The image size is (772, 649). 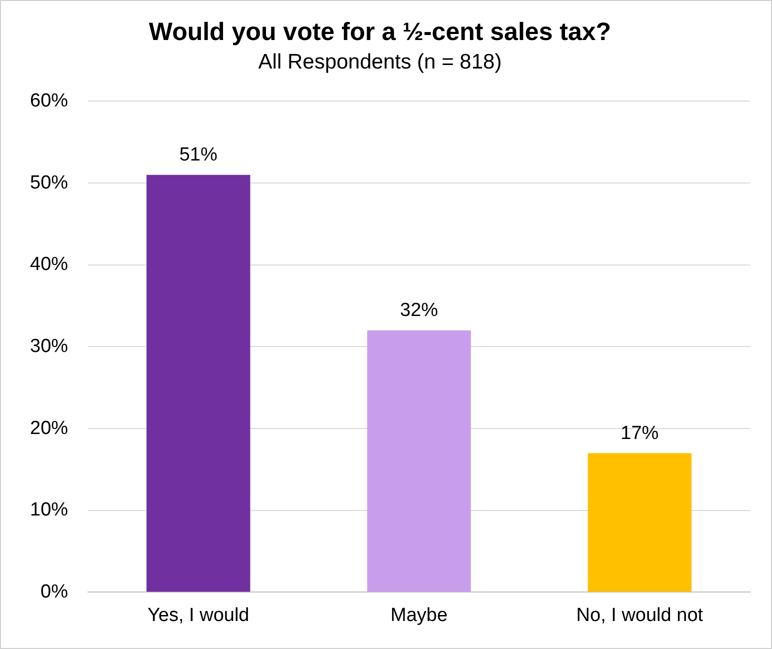 What do you see at coordinates (198, 155) in the screenshot?
I see `data-label: 51%` at bounding box center [198, 155].